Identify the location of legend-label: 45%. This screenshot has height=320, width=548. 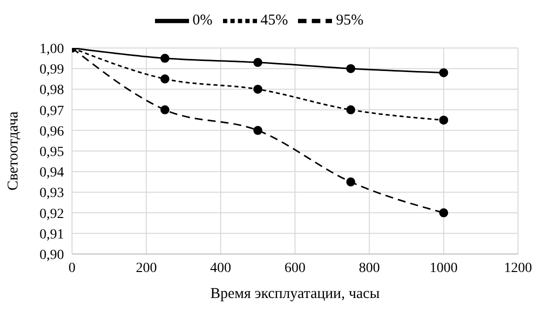
(274, 20).